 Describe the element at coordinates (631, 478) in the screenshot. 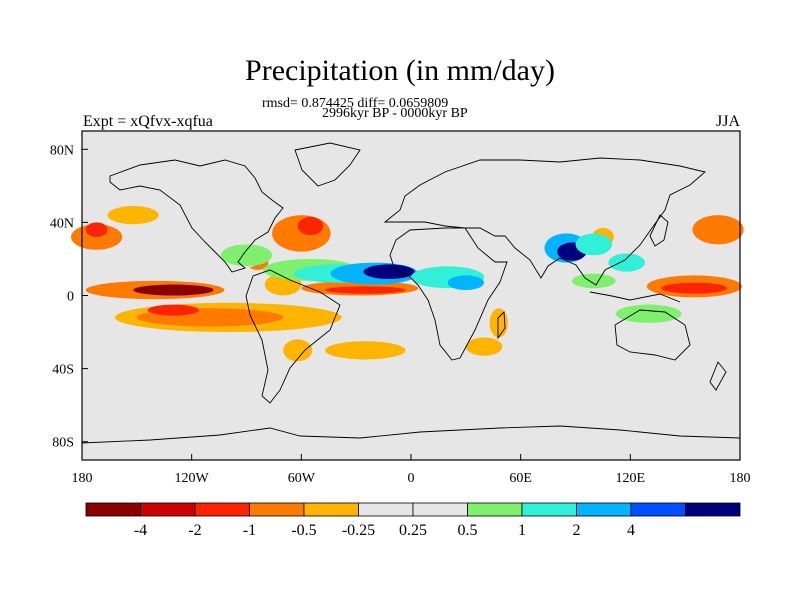

I see `x-tick-label: 120E` at that location.